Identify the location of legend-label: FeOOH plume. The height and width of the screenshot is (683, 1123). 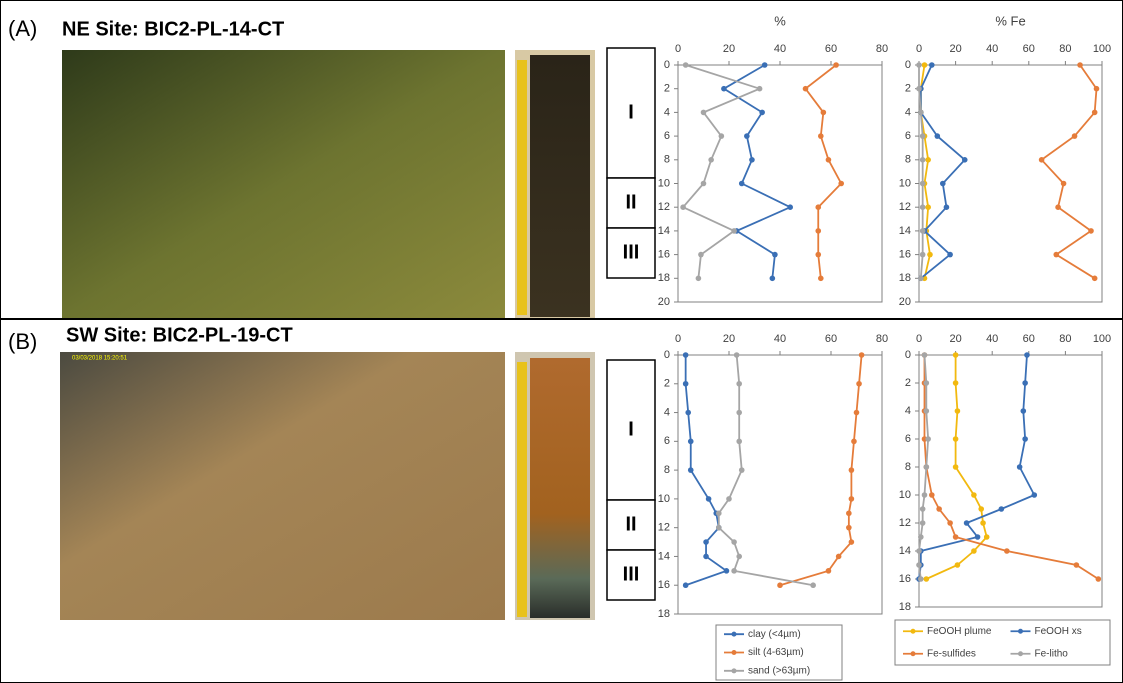
(959, 631).